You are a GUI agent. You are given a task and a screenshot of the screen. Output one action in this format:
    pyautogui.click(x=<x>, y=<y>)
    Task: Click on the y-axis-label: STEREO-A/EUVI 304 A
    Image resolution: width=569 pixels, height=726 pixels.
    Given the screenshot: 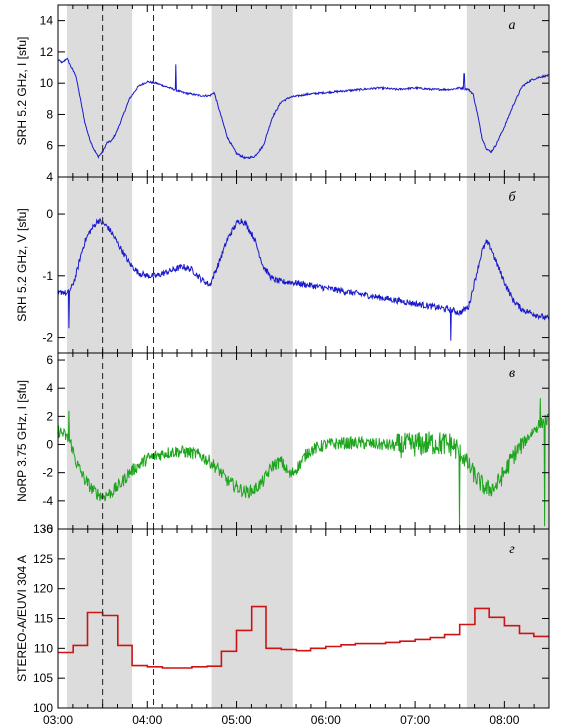 What is the action you would take?
    pyautogui.click(x=22, y=618)
    